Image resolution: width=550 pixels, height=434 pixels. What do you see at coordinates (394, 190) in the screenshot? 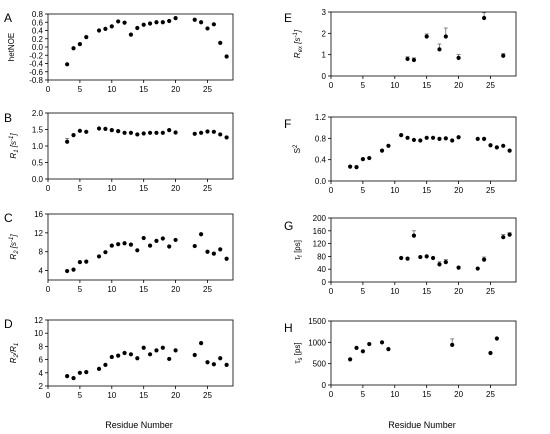
I see `panel-f-xtick-label: 10` at bounding box center [394, 190].